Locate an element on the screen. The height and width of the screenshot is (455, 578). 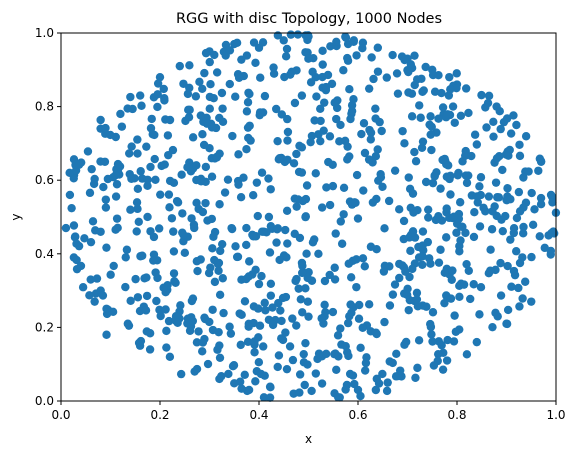
y-tick-label: 0.2 is located at coordinates (44, 327).